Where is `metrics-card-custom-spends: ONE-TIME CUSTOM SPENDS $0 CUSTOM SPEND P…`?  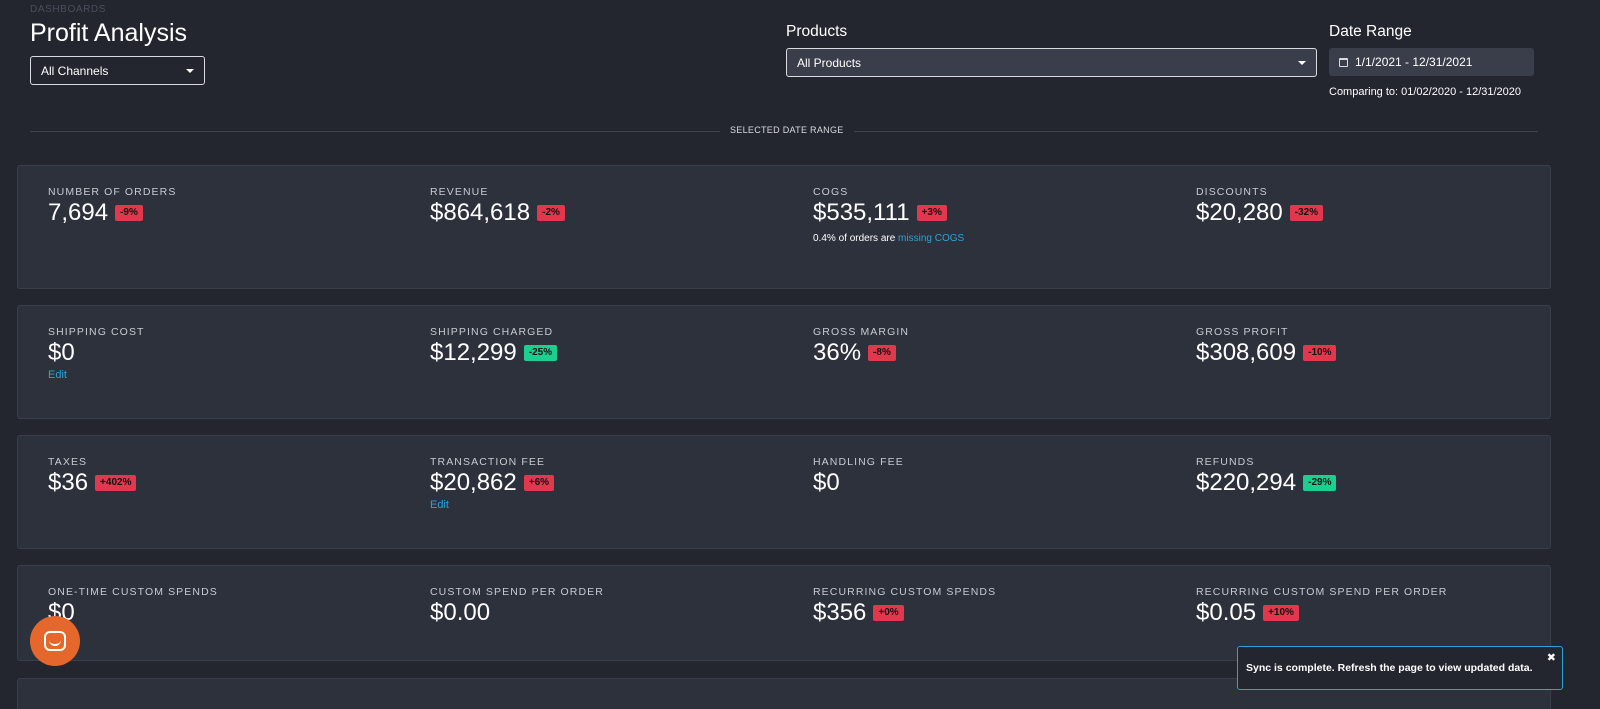 metrics-card-custom-spends: ONE-TIME CUSTOM SPENDS $0 CUSTOM SPEND P… is located at coordinates (784, 613).